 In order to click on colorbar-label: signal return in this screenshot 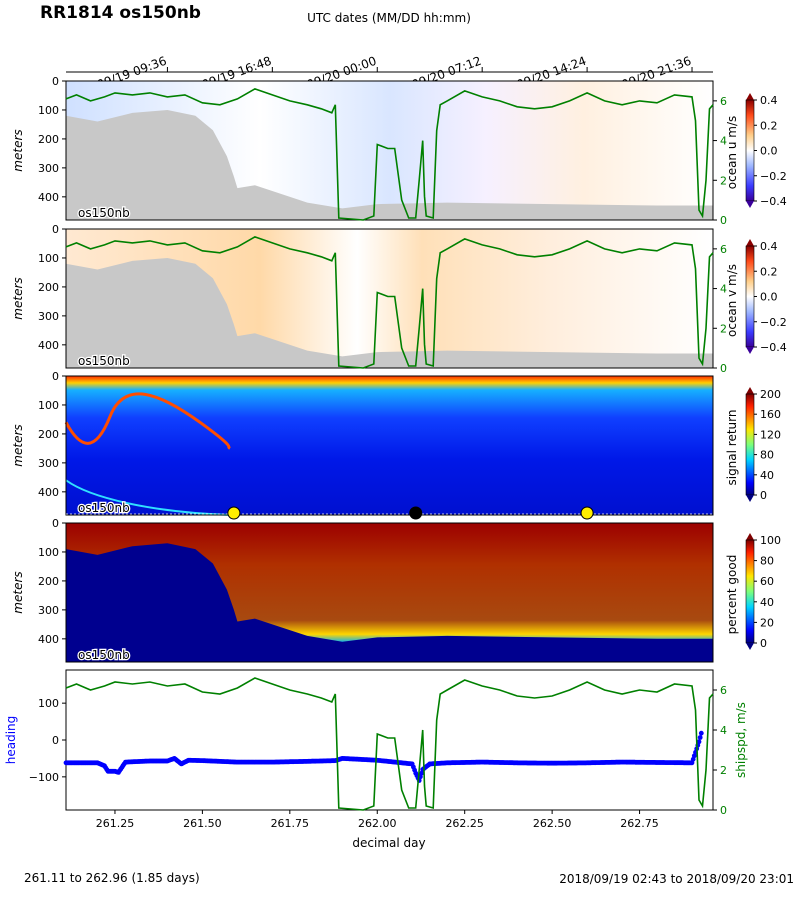, I will do `click(732, 447)`.